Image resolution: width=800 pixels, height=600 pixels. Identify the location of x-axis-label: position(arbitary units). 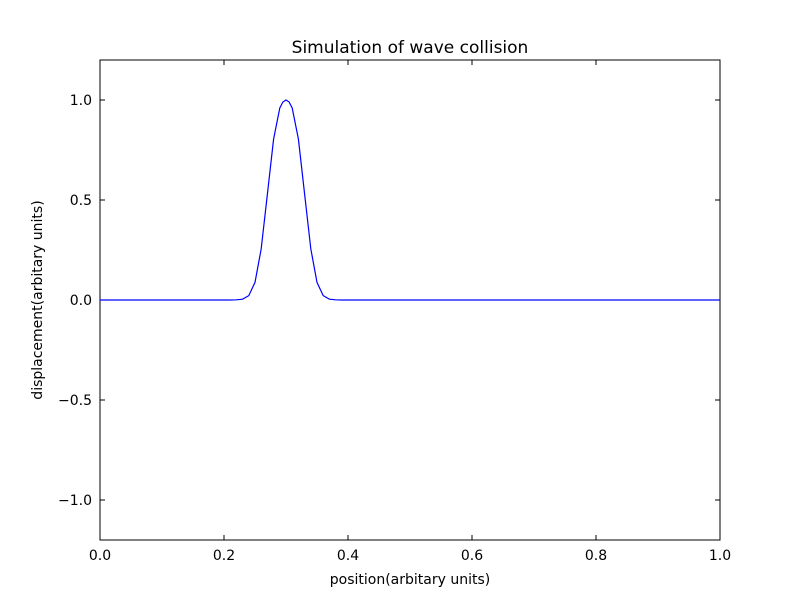
(410, 580).